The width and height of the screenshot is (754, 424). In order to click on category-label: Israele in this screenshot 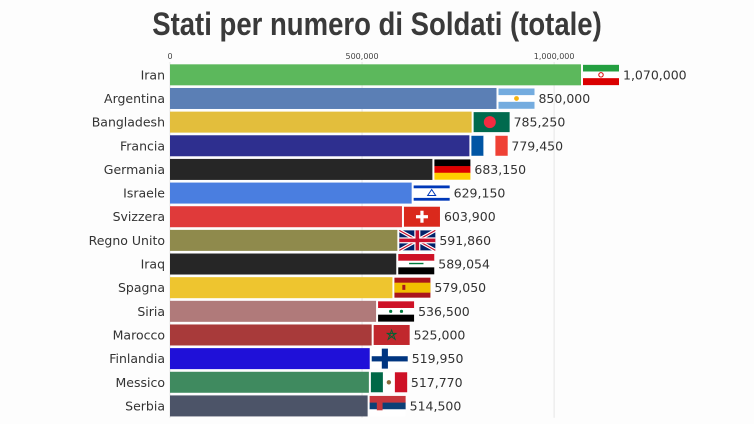, I will do `click(144, 193)`.